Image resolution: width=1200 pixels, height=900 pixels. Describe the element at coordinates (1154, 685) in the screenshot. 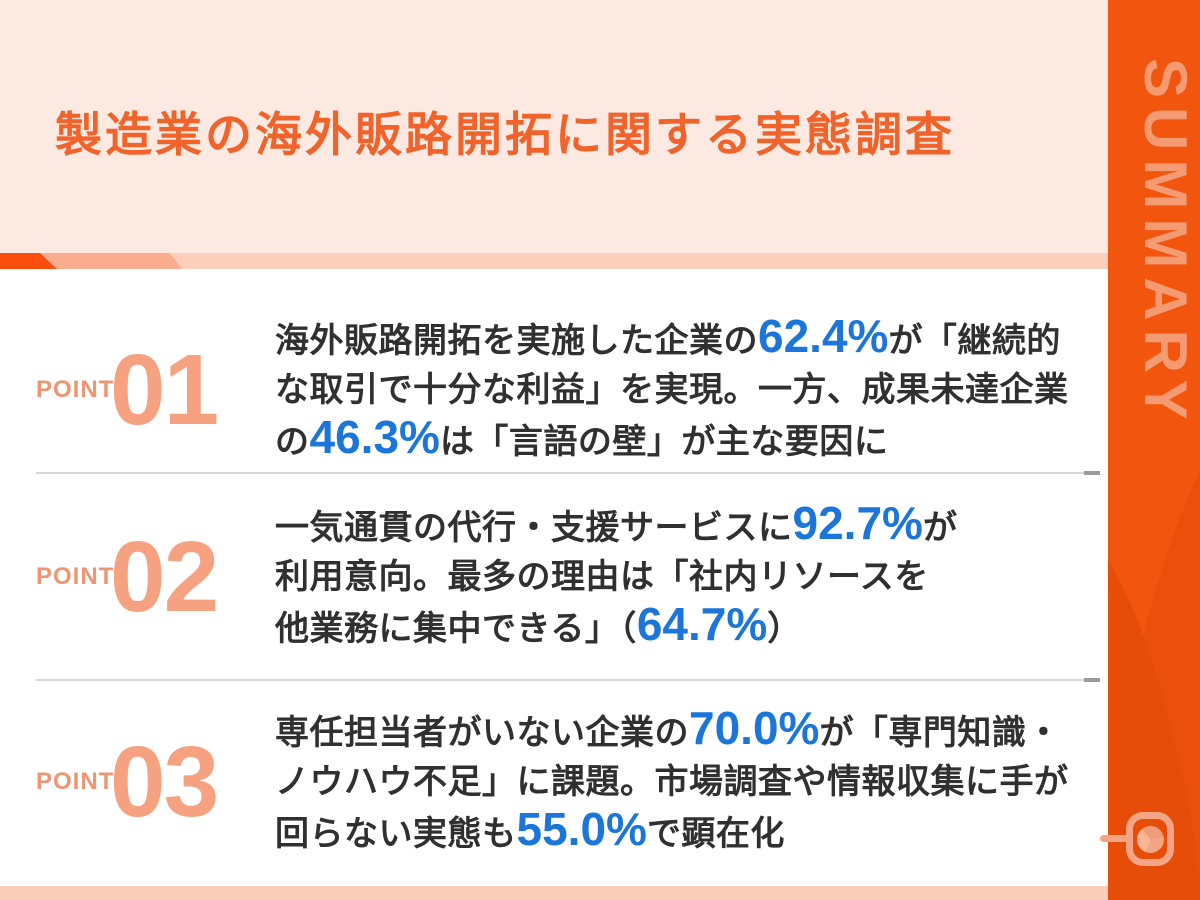

I see `sidebar-swoosh-decoration` at that location.